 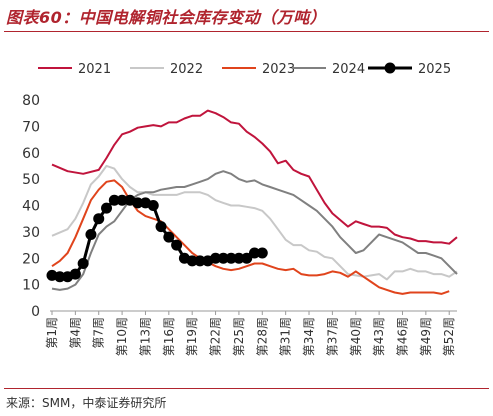 I want to click on legend-label-2023: 2023, so click(x=278, y=69).